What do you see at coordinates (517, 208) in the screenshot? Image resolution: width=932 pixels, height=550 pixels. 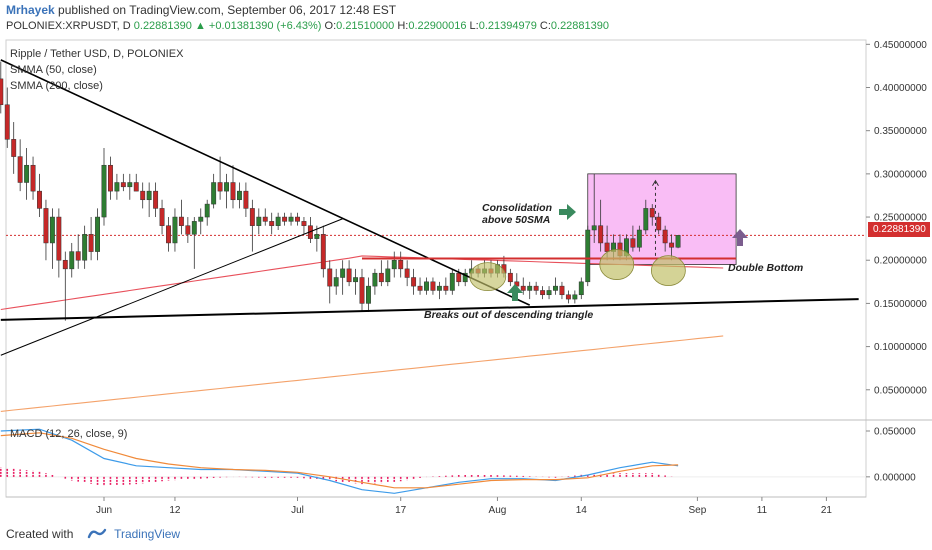 I see `consolidation-note: Consolidation` at bounding box center [517, 208].